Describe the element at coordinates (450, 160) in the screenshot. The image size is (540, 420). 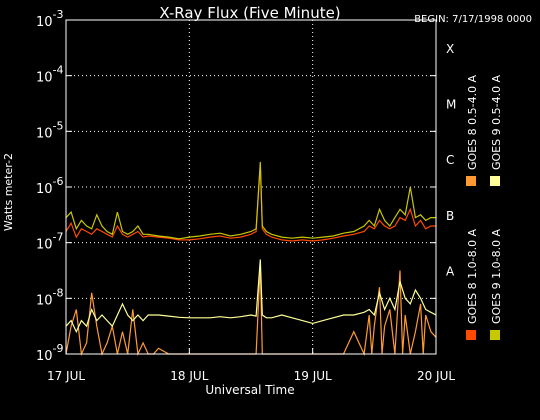
I see `flare-class-label: C` at that location.